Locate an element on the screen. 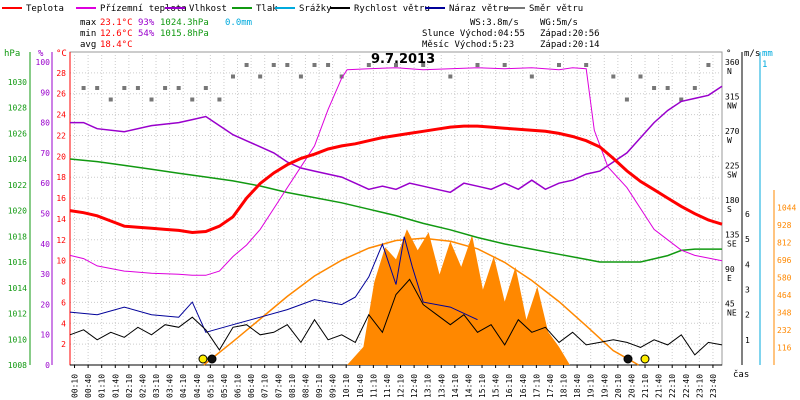 The height and width of the screenshot is (400, 800). tick-label-time: 16:10 is located at coordinates (509, 386).